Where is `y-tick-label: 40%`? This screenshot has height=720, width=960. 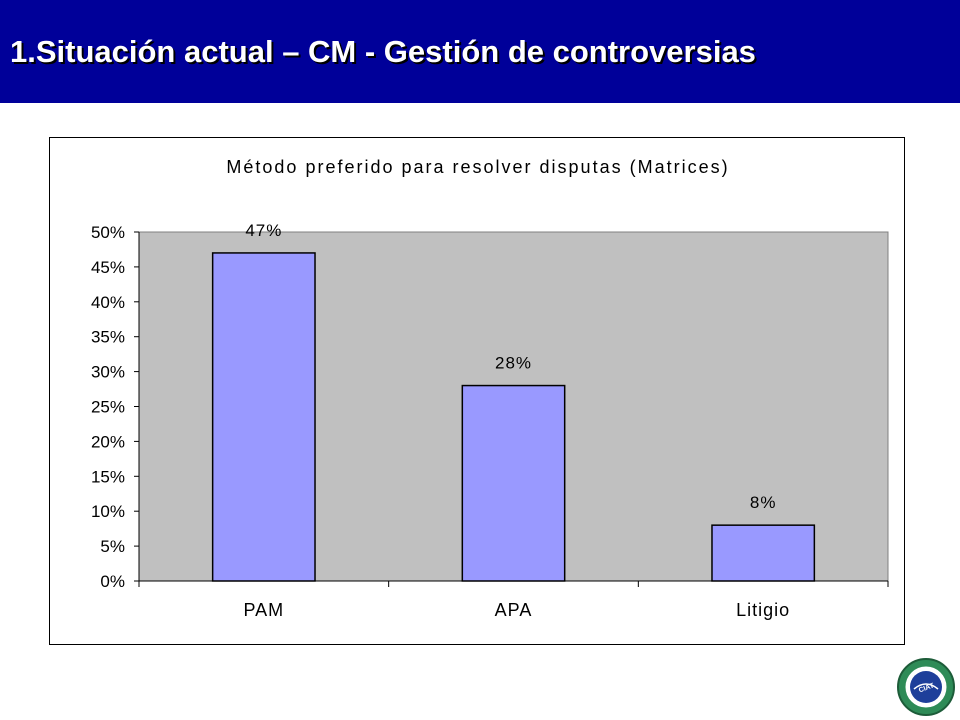 y-tick-label: 40% is located at coordinates (108, 302).